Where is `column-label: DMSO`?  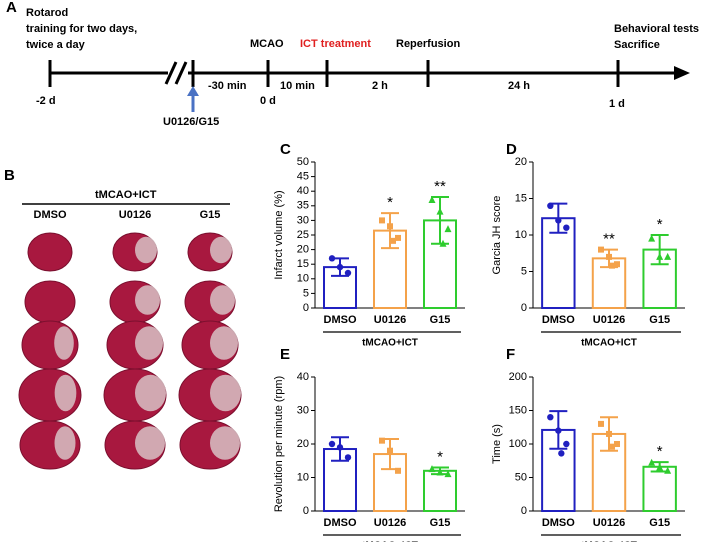 column-label: DMSO is located at coordinates (50, 215).